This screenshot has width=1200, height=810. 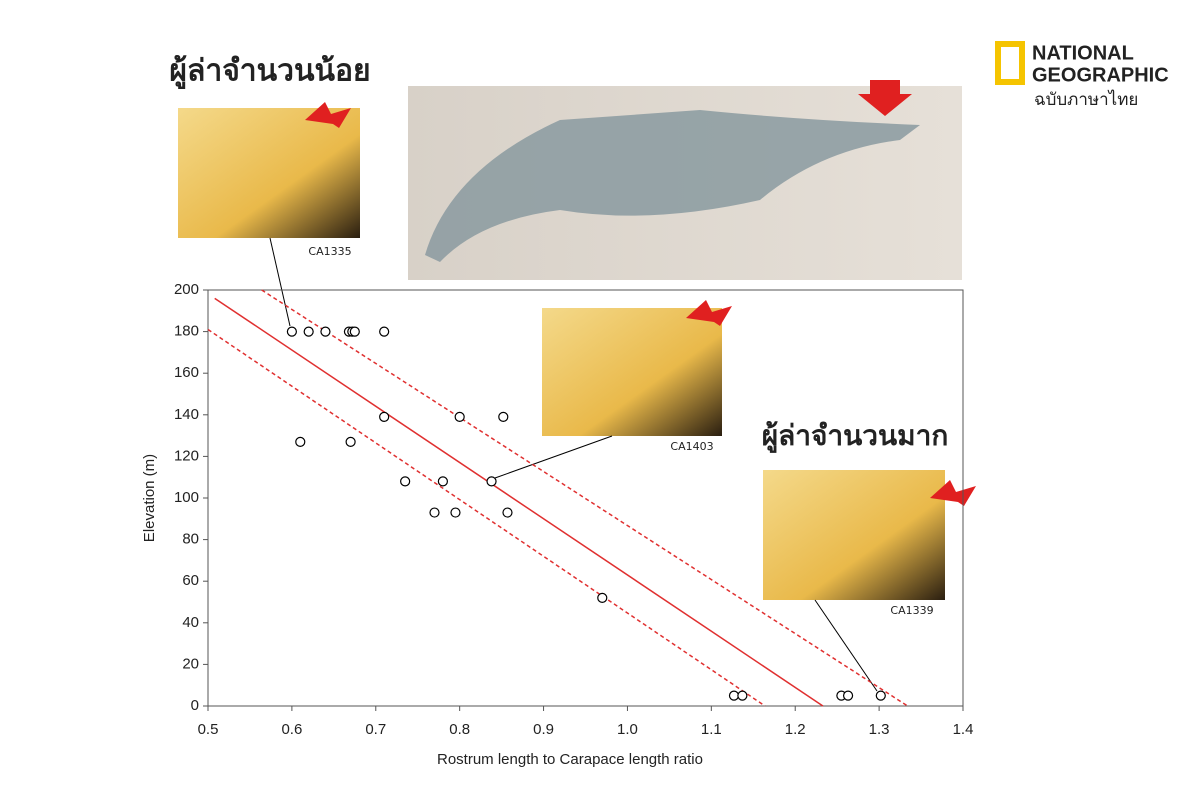 What do you see at coordinates (190, 580) in the screenshot?
I see `y-tick-label: 60` at bounding box center [190, 580].